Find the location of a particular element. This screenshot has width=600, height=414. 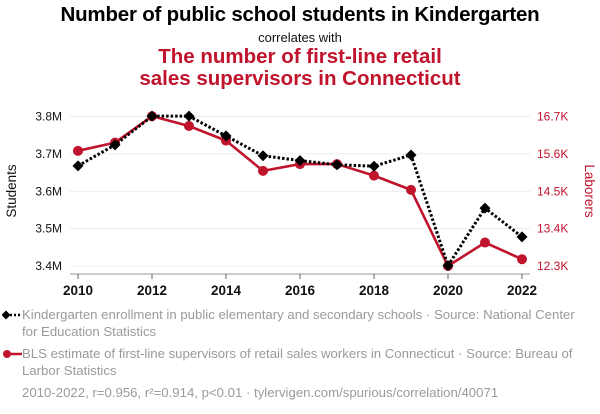

x-tick-label: 2022 is located at coordinates (522, 290).